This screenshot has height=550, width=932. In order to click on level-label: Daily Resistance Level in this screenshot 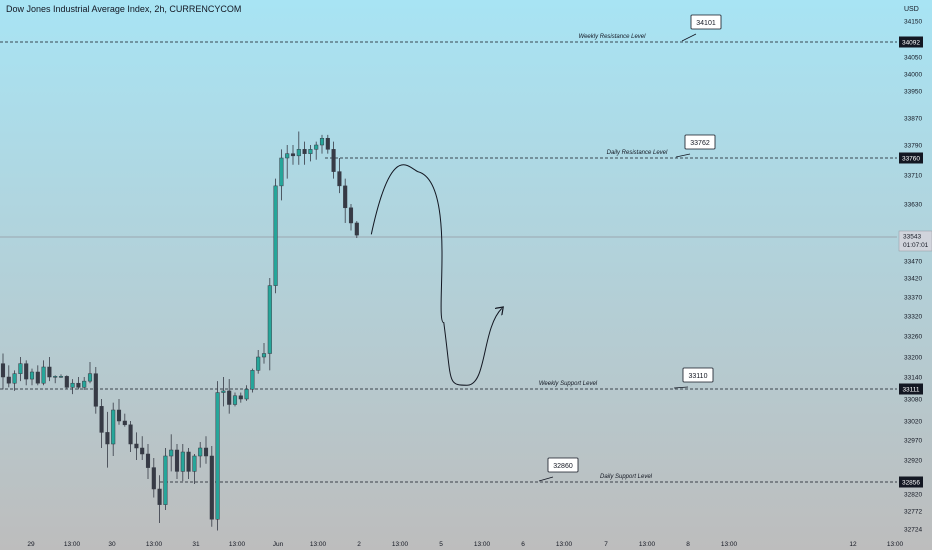, I will do `click(637, 153)`.